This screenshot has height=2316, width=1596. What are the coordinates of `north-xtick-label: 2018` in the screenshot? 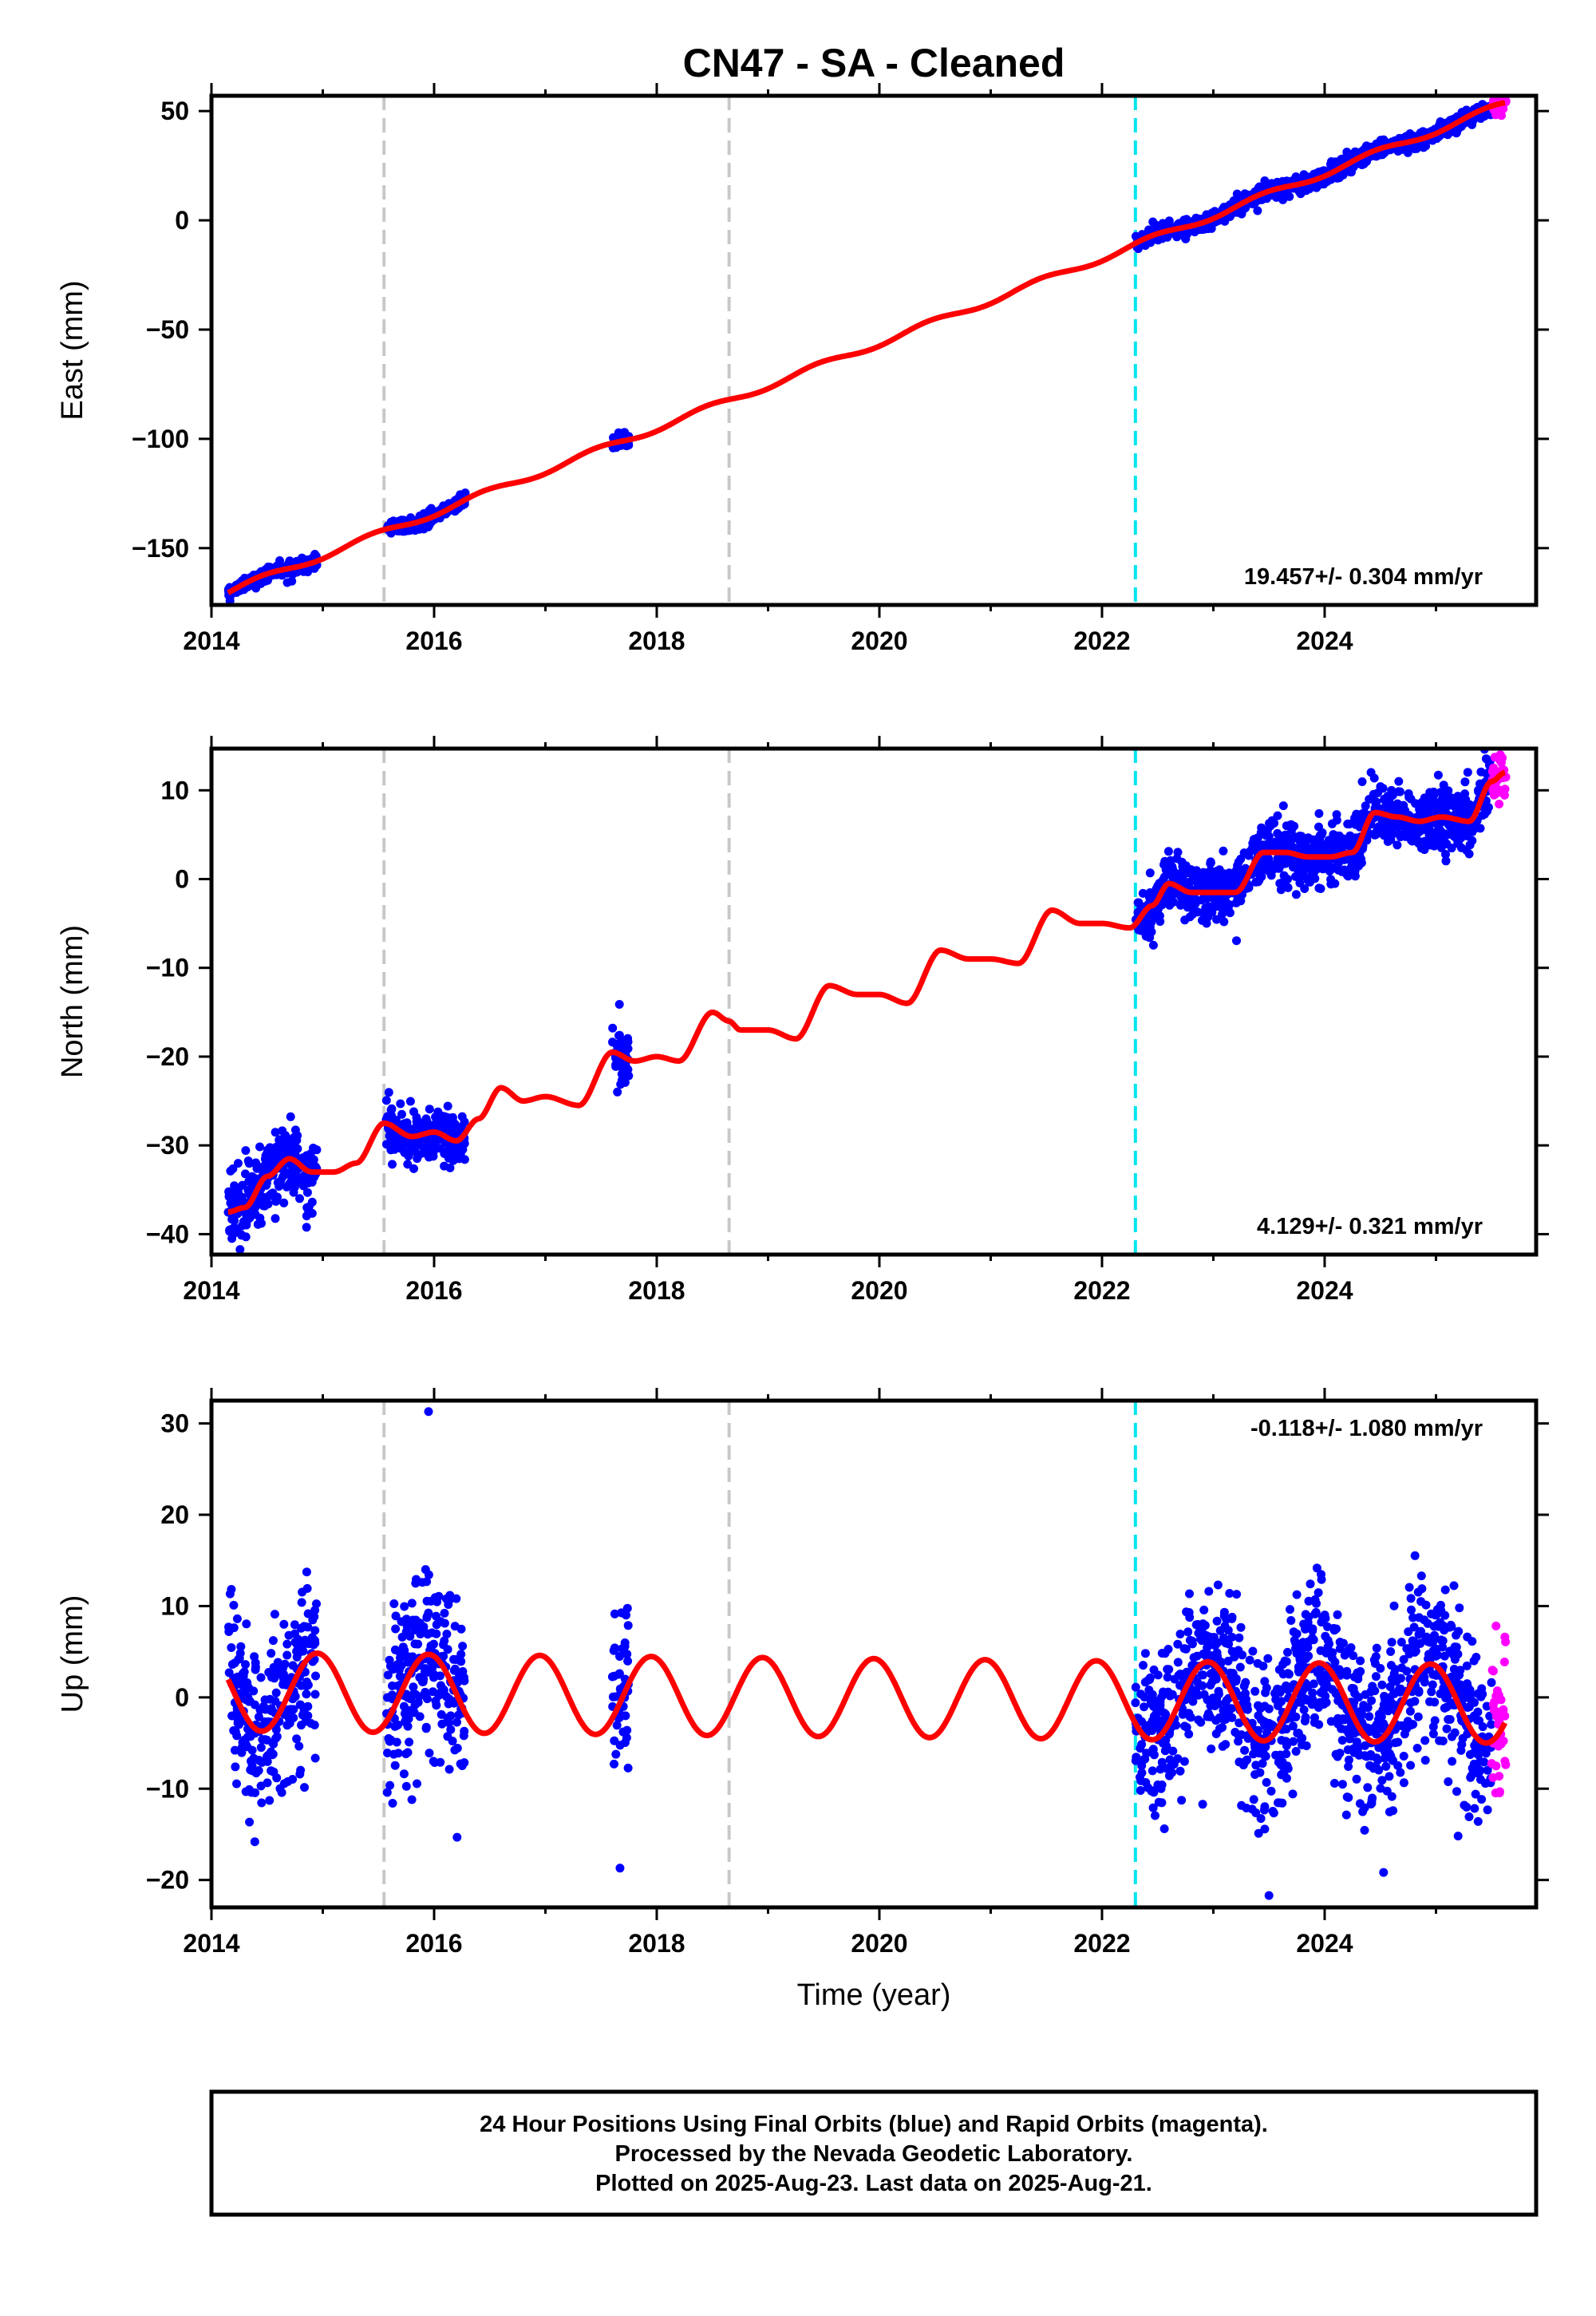 It's located at (656, 1290).